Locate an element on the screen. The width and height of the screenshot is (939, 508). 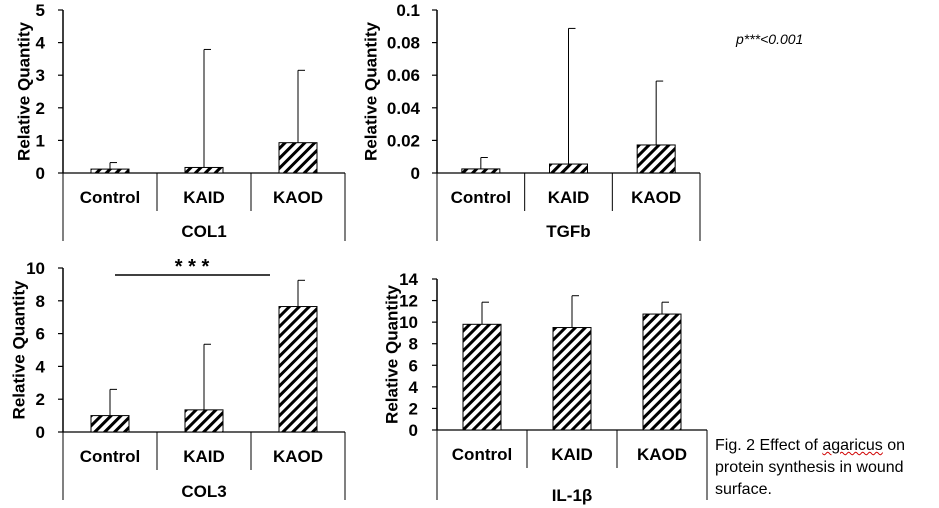
y-tick-label: 0.08 is located at coordinates (403, 43).